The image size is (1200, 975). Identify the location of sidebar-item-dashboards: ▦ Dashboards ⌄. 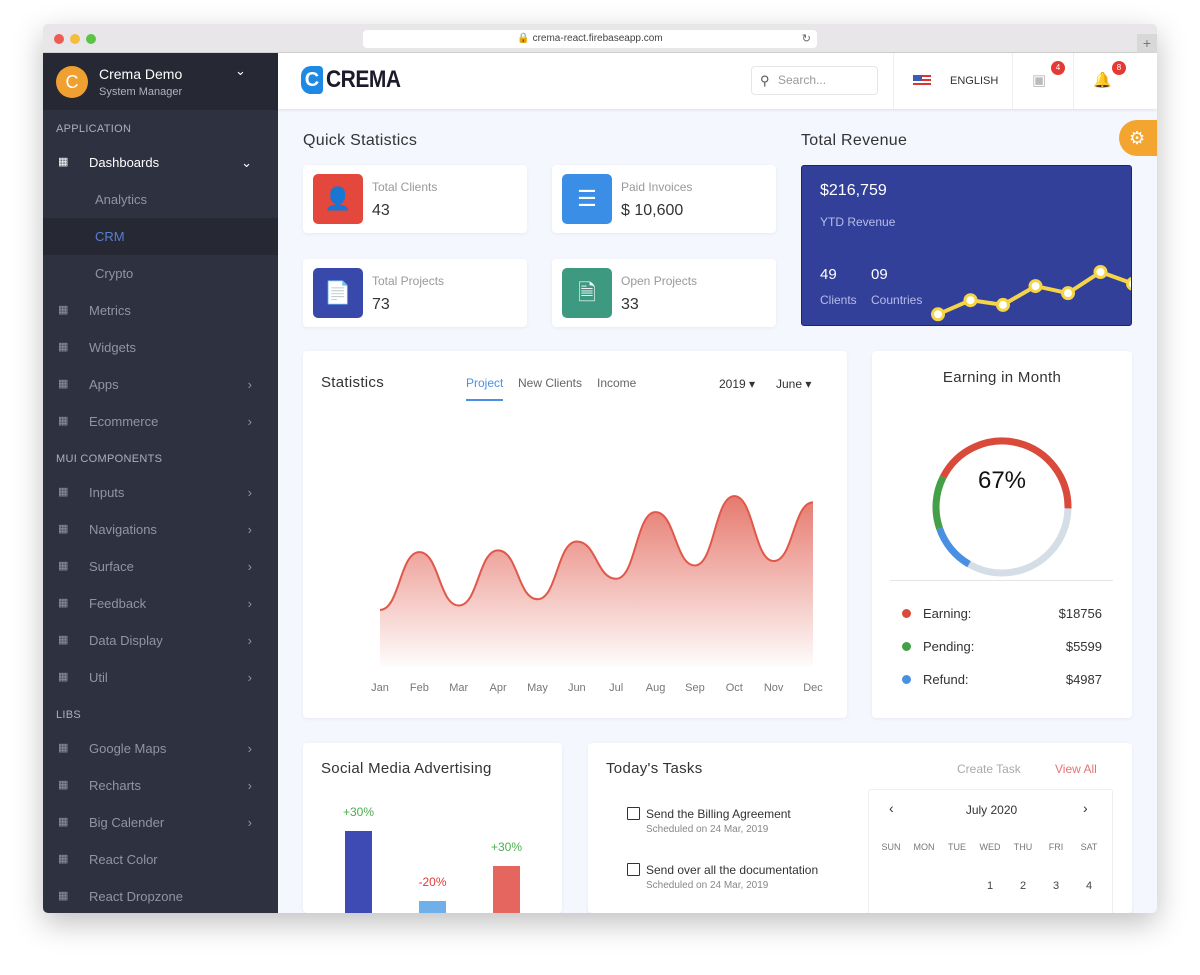
(160, 162).